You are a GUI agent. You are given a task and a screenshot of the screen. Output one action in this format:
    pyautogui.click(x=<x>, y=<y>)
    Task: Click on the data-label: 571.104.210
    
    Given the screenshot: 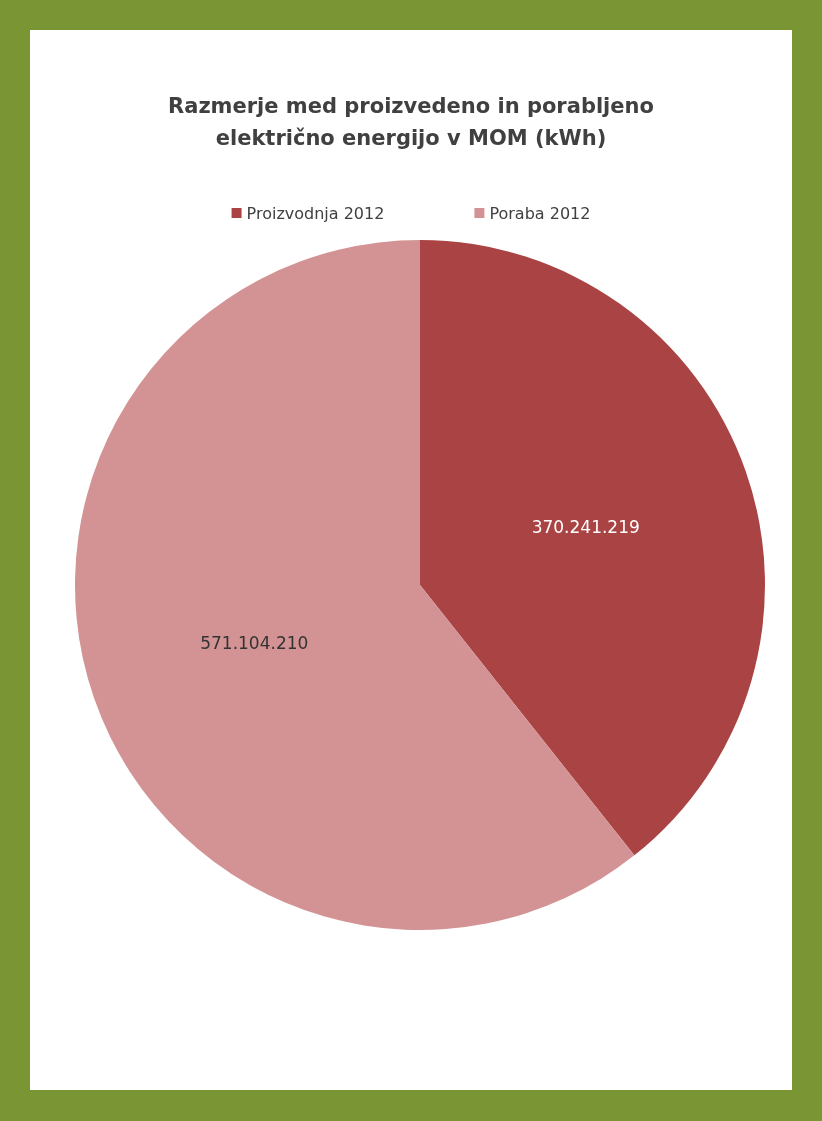 What is the action you would take?
    pyautogui.click(x=254, y=642)
    